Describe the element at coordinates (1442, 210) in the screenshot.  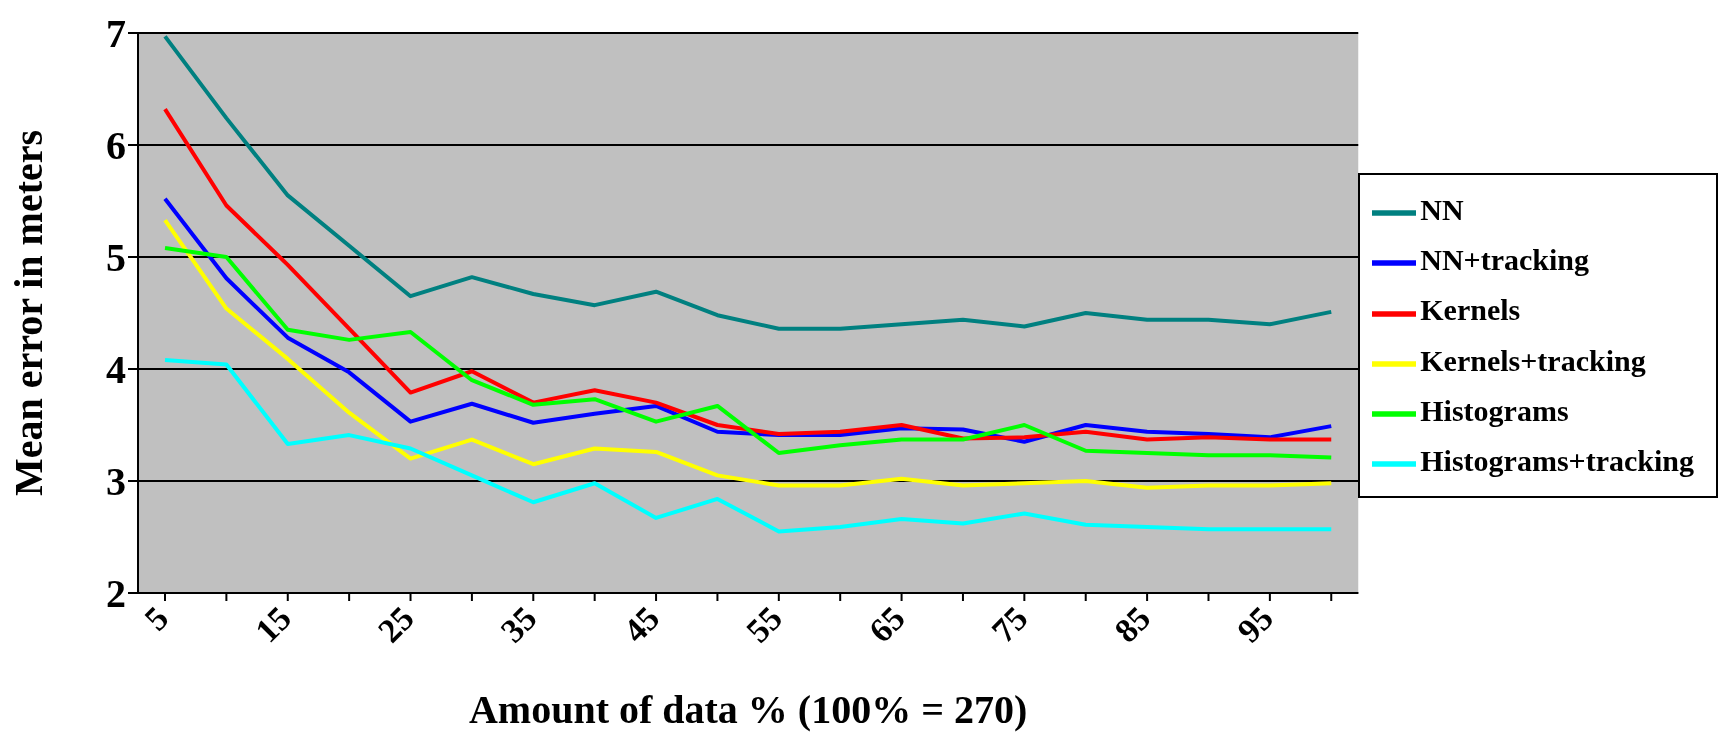
I see `legend-label: NN` at that location.